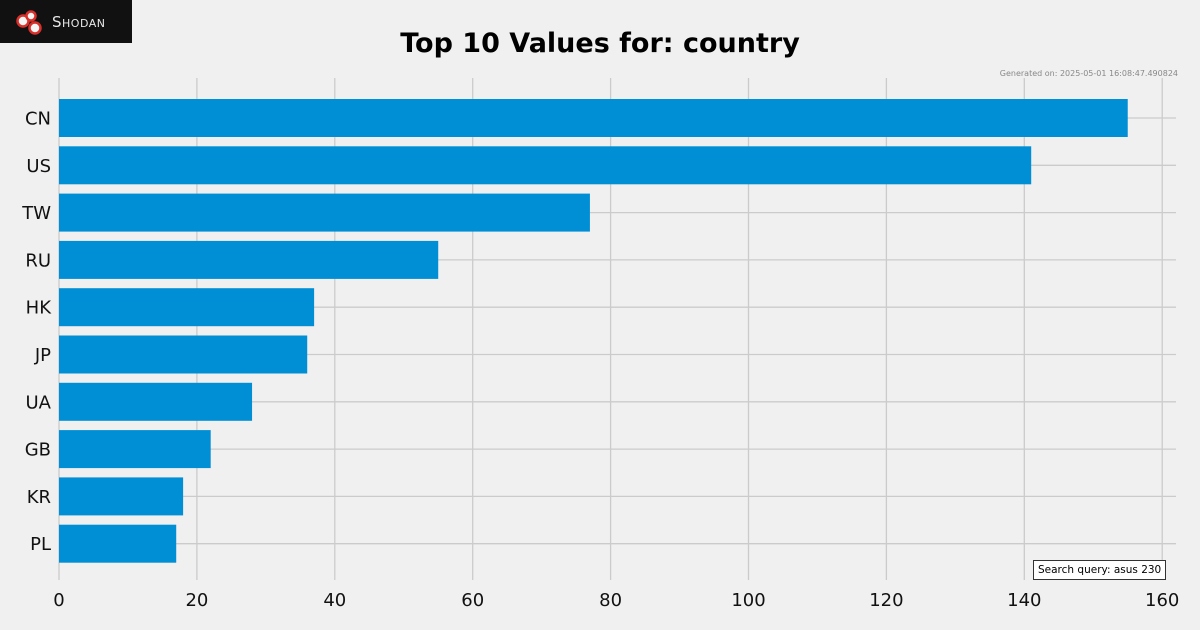  I want to click on bar-gb, so click(135, 449).